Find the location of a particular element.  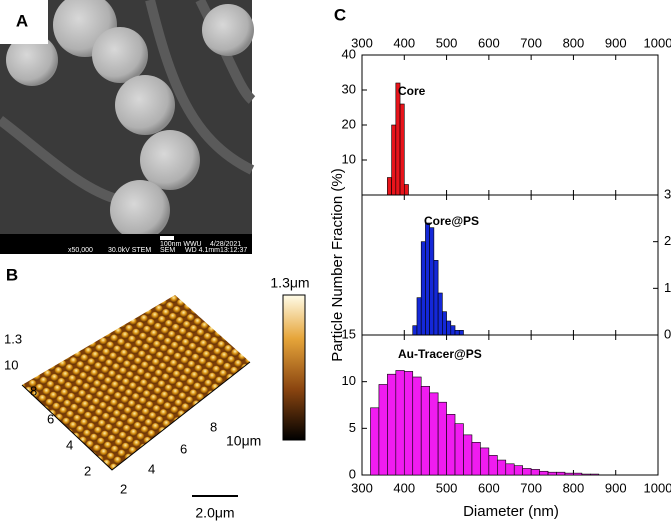

afm-y-tick: 10 is located at coordinates (11, 364).